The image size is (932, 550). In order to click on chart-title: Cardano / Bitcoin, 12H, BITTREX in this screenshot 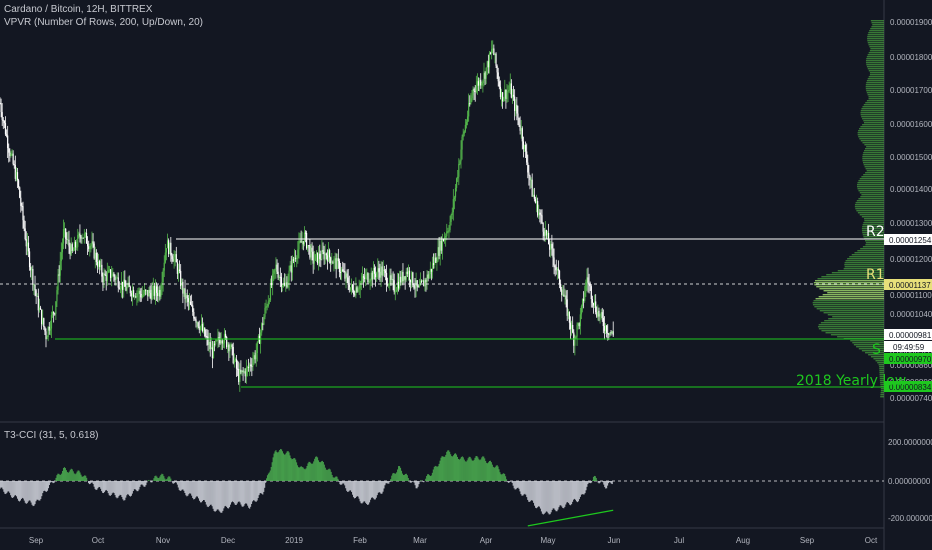, I will do `click(78, 9)`.